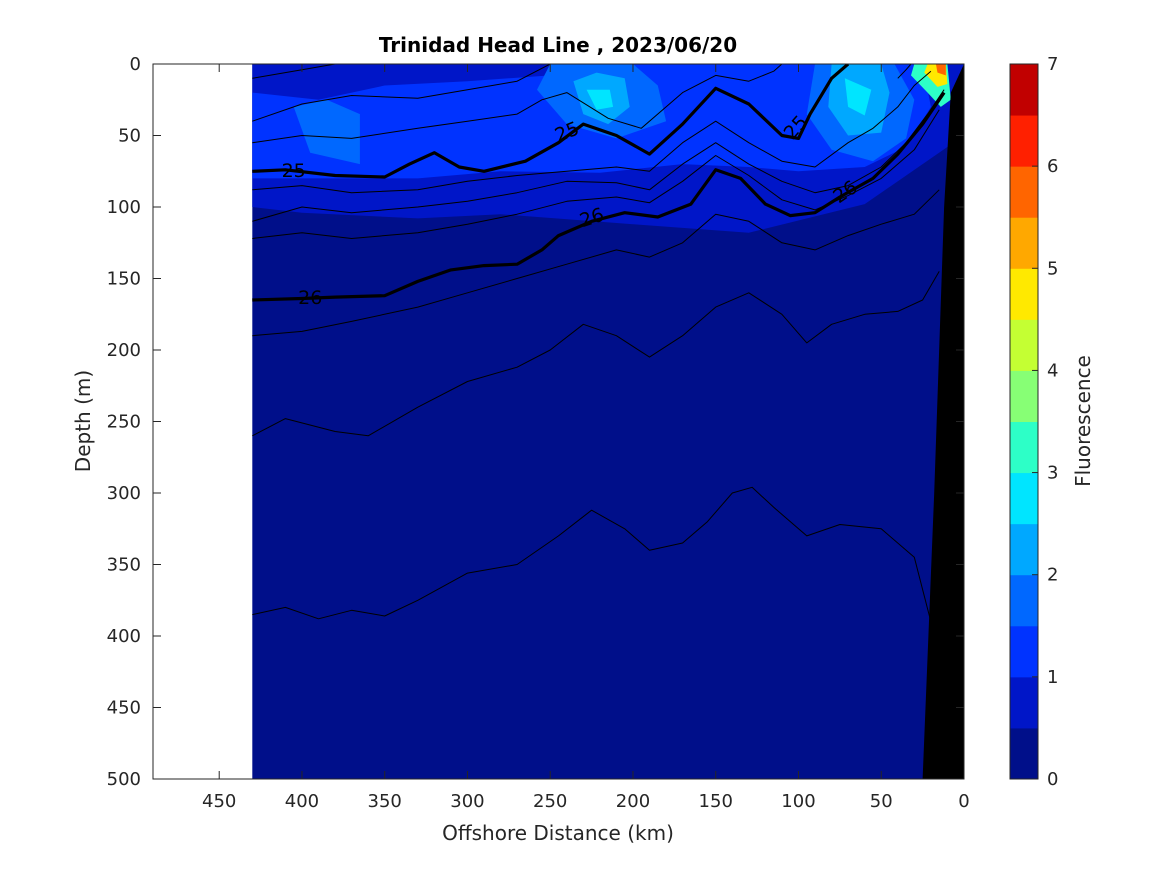 The width and height of the screenshot is (1167, 875). Describe the element at coordinates (83, 421) in the screenshot. I see `y-axis-label: Depth (m)` at that location.